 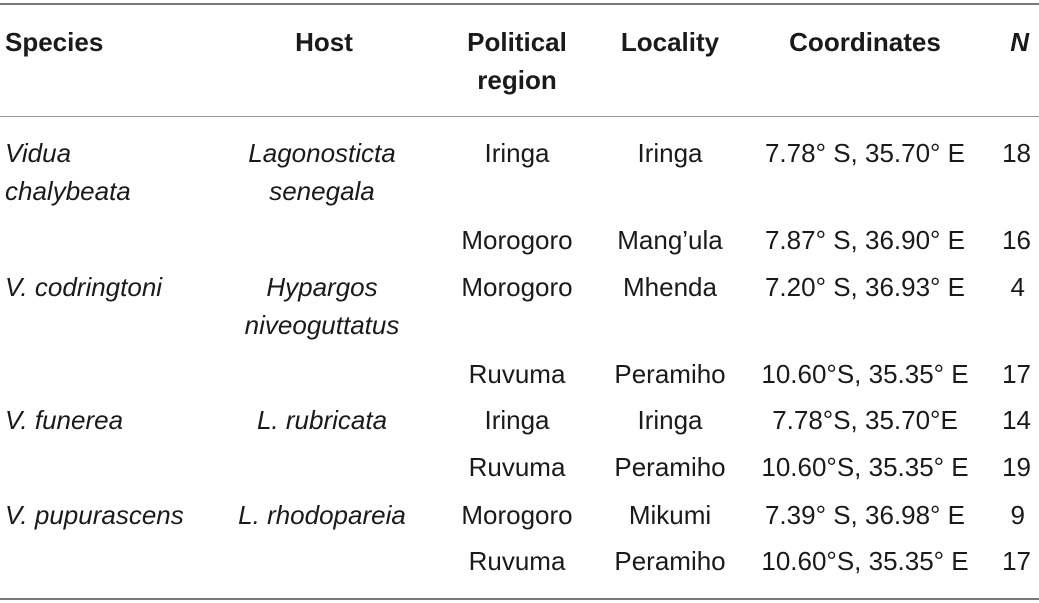 I want to click on cell-host: Lagonosticta, so click(x=322, y=153).